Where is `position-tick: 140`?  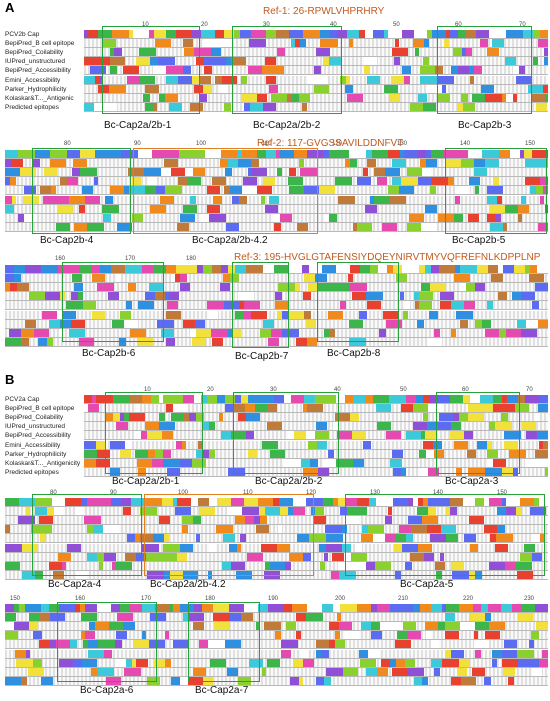 position-tick: 140 is located at coordinates (438, 493).